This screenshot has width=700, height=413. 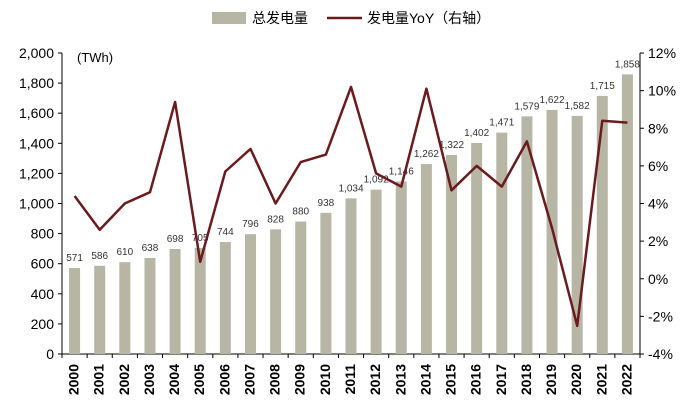 I want to click on y-left-tick-label: 600, so click(x=43, y=264).